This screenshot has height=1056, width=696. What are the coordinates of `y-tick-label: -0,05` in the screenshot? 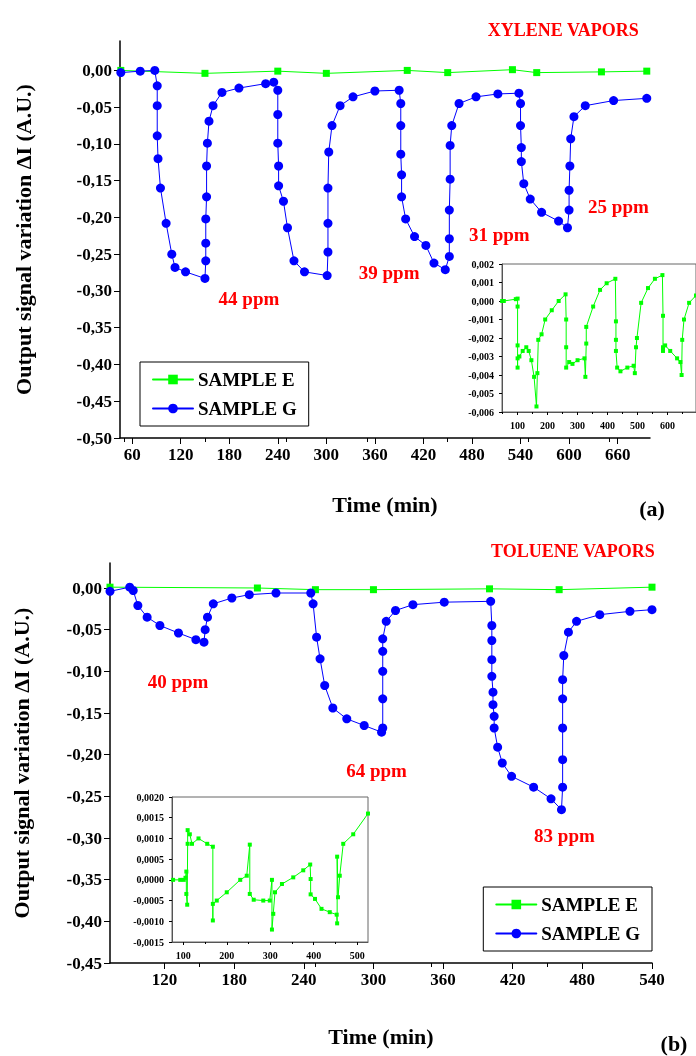 It's located at (84, 630).